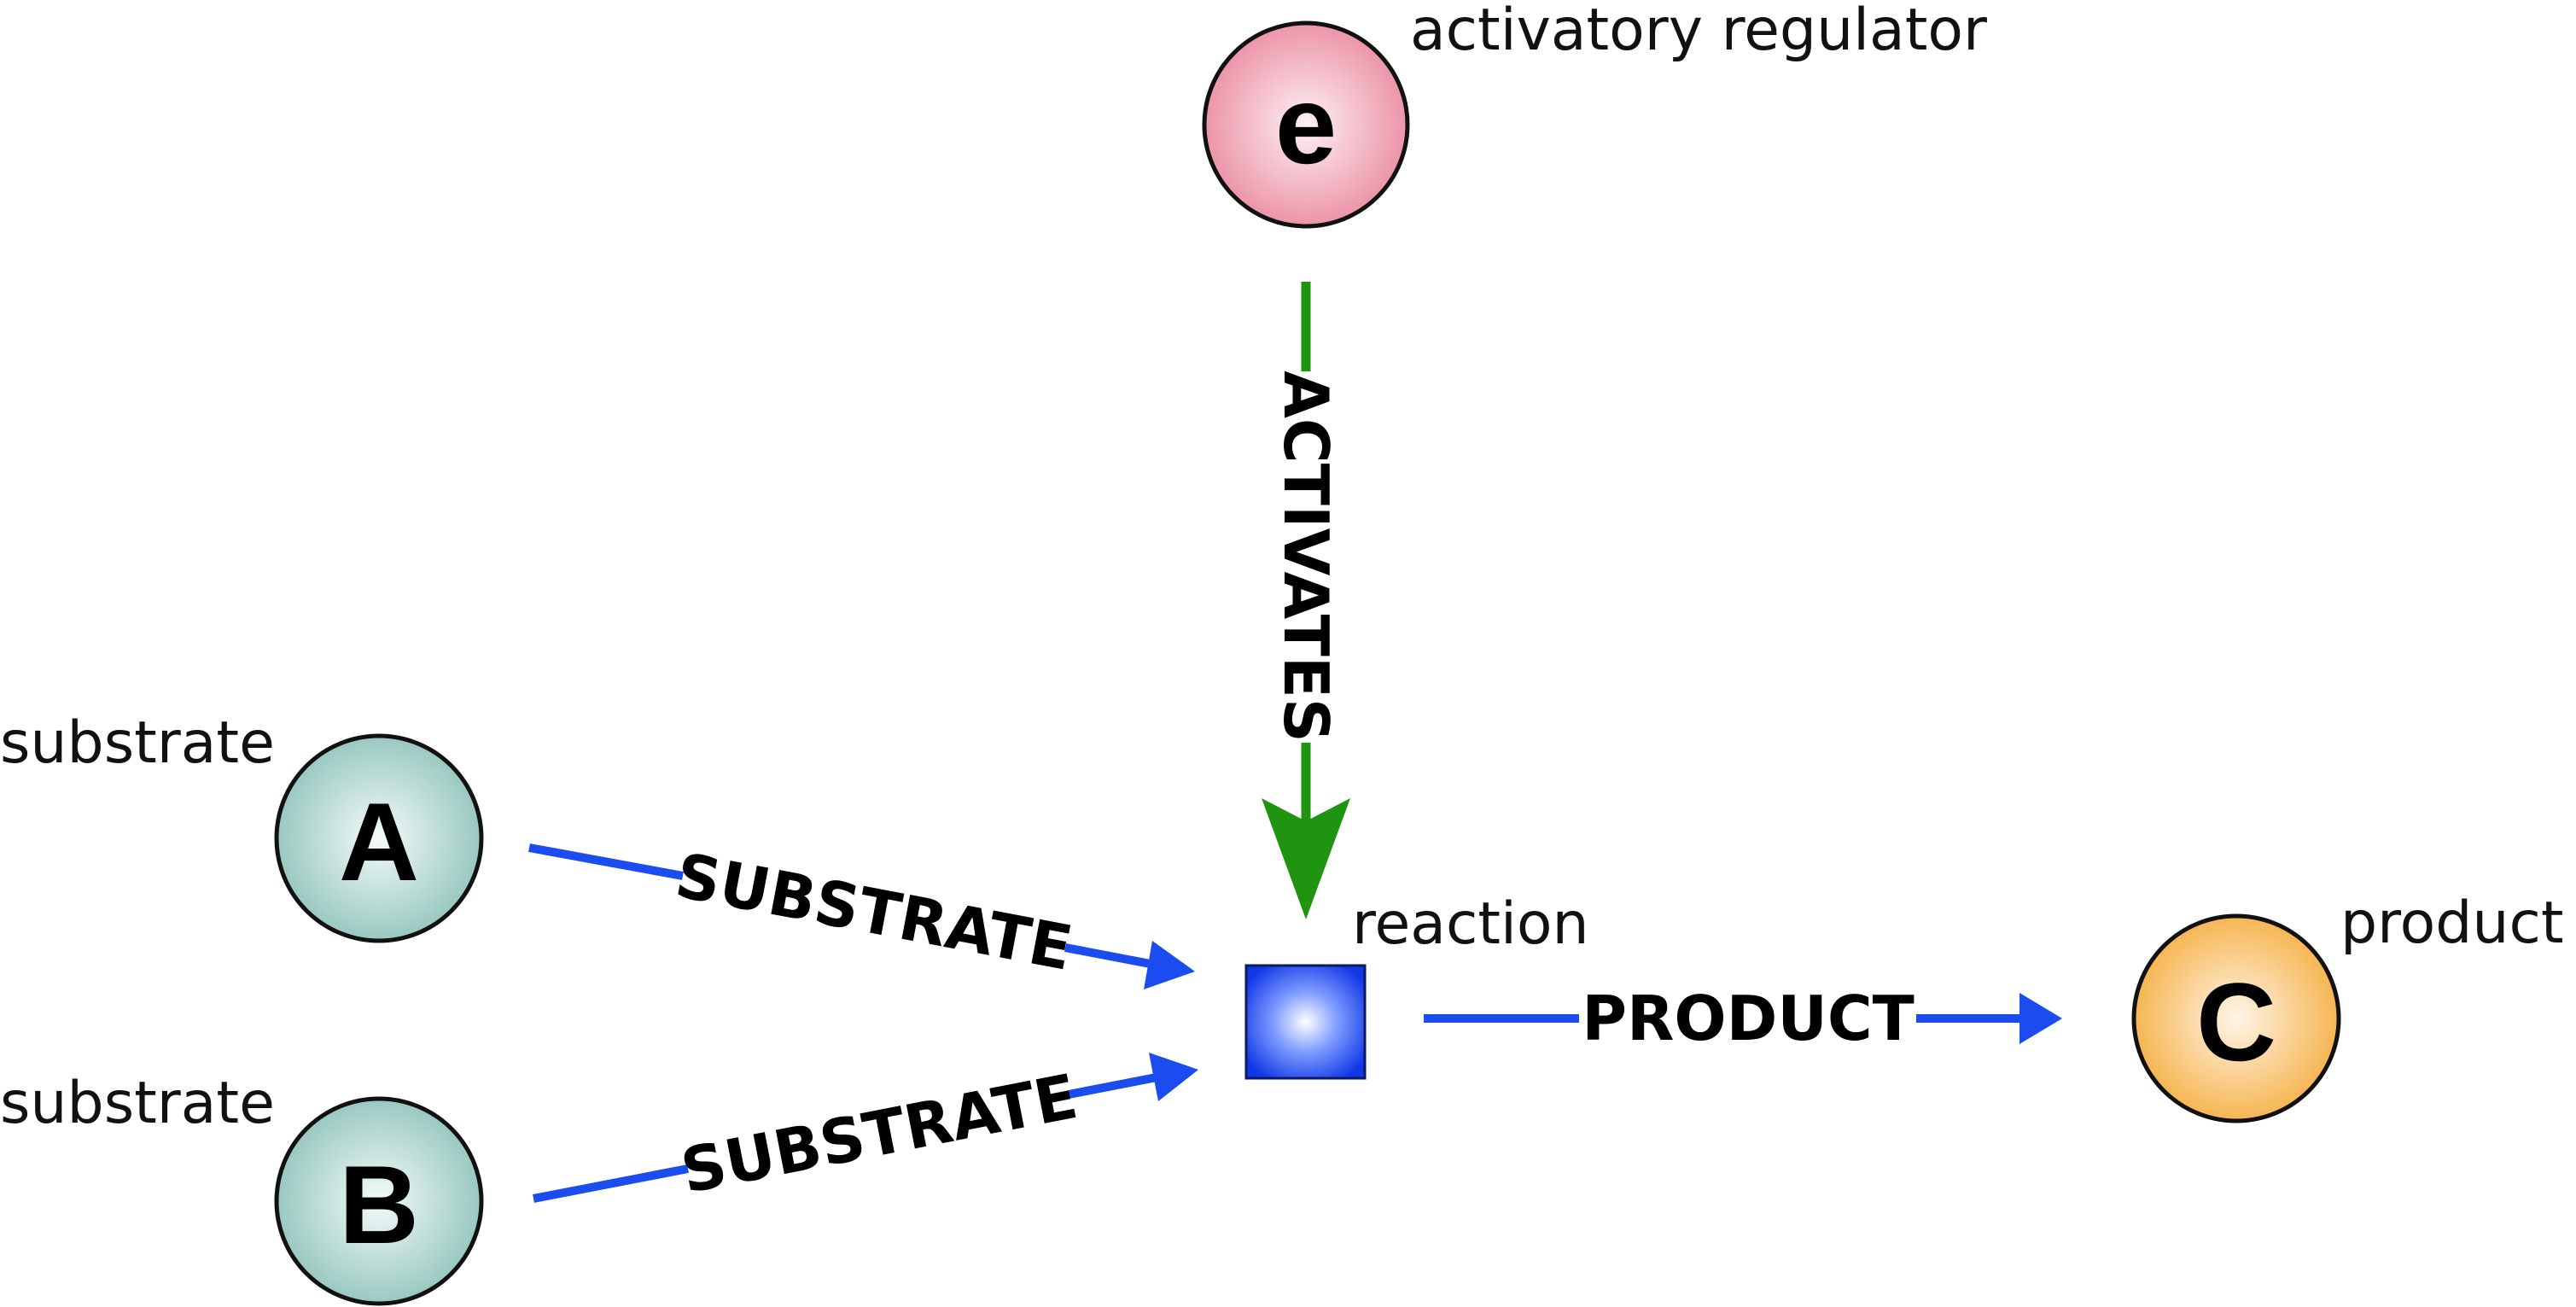 The height and width of the screenshot is (1307, 2576). What do you see at coordinates (1305, 1022) in the screenshot?
I see `reaction-square` at bounding box center [1305, 1022].